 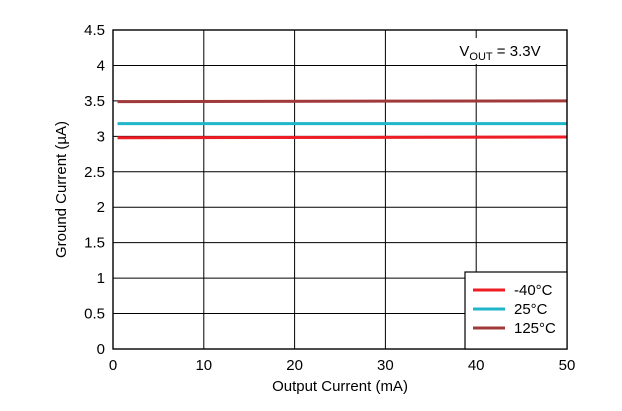 I want to click on annotation-background, so click(x=501, y=51).